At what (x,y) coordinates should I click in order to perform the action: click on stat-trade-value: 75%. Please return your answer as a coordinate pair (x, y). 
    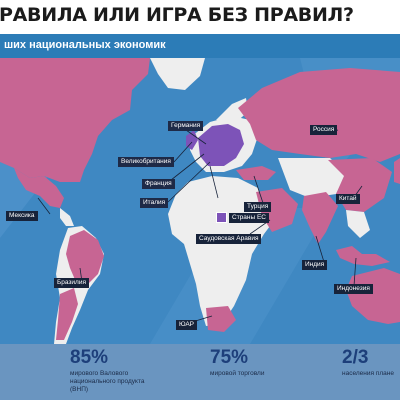
    Looking at the image, I should click on (229, 357).